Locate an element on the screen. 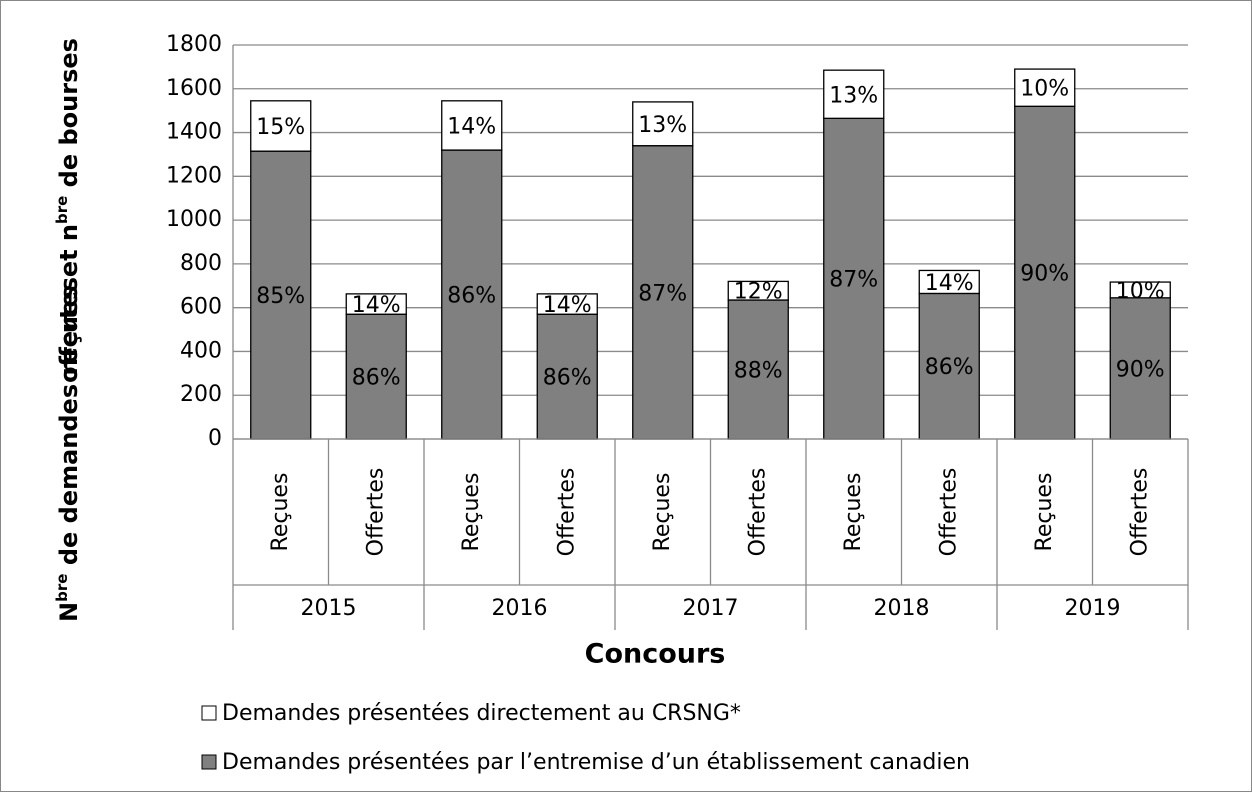  y-tick-label: 400 is located at coordinates (201, 350).